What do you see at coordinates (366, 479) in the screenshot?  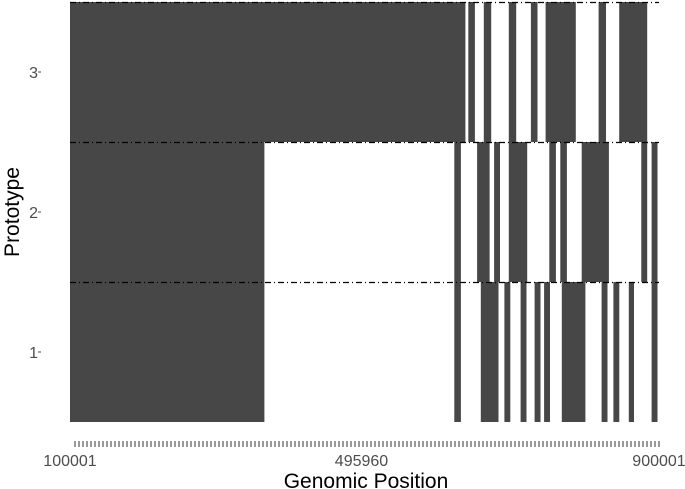 I see `x-axis-title: Genomic Position` at bounding box center [366, 479].